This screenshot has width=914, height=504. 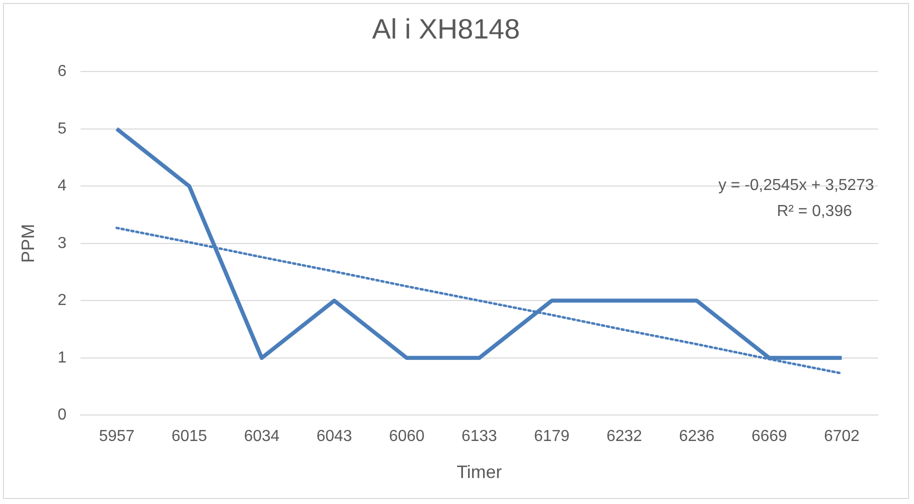 What do you see at coordinates (814, 211) in the screenshot?
I see `annotation: R² = 0,396` at bounding box center [814, 211].